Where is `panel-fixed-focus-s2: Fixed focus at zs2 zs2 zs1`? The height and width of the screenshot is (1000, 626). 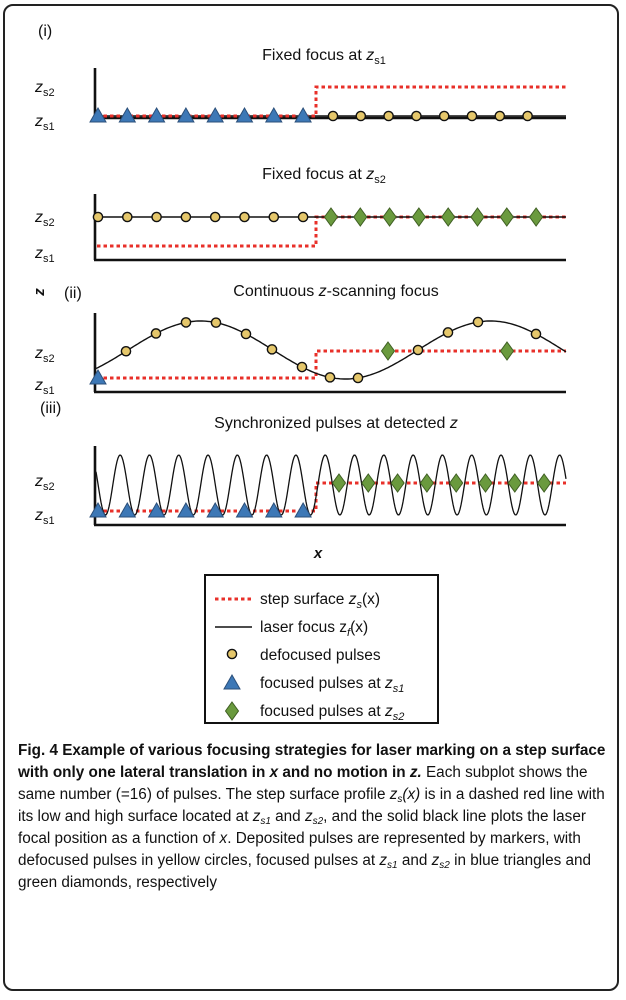 panel-fixed-focus-s2: Fixed focus at zs2 zs2 zs1 is located at coordinates (300, 215).